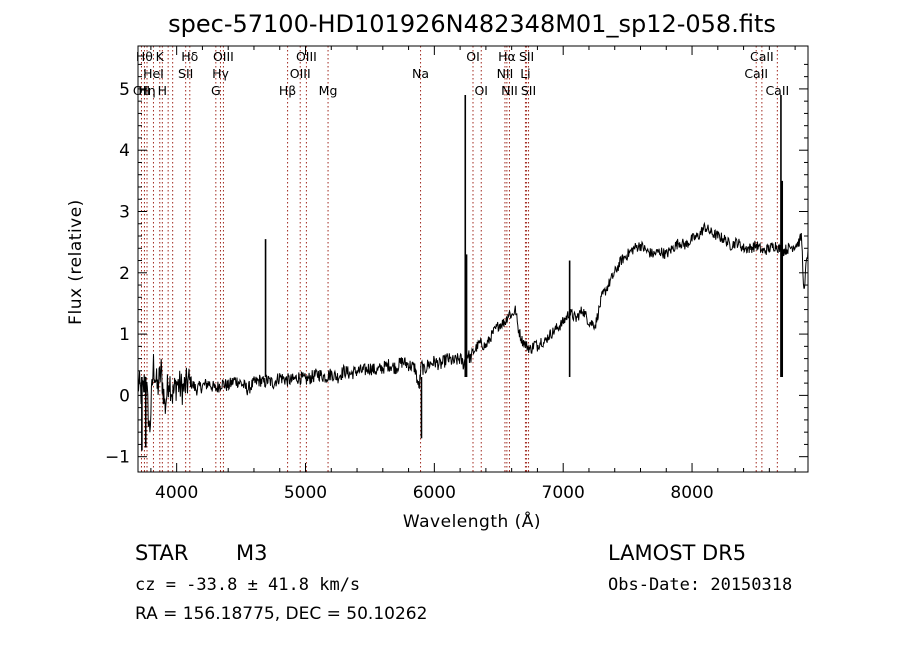 The height and width of the screenshot is (649, 900). What do you see at coordinates (525, 73) in the screenshot?
I see `line-marker-label: Li` at bounding box center [525, 73].